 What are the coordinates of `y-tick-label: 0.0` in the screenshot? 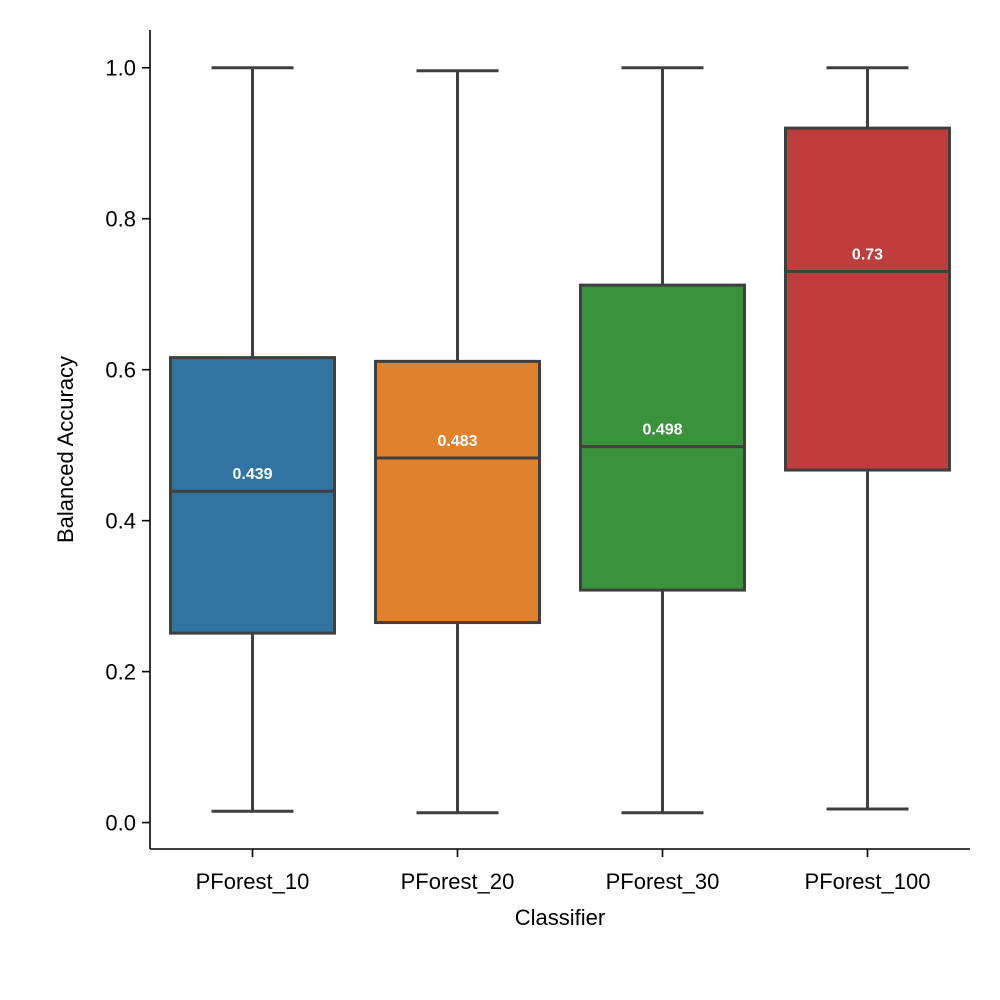 It's located at (120, 823).